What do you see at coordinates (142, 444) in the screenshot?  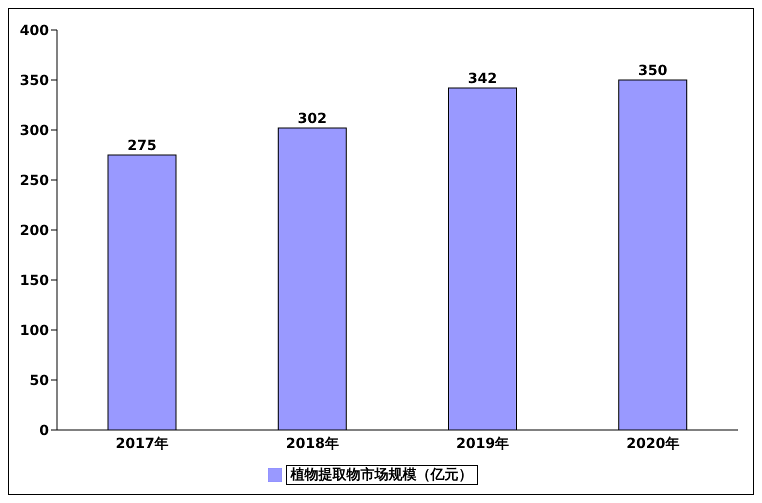 I see `x-tick-label: 2017年` at bounding box center [142, 444].